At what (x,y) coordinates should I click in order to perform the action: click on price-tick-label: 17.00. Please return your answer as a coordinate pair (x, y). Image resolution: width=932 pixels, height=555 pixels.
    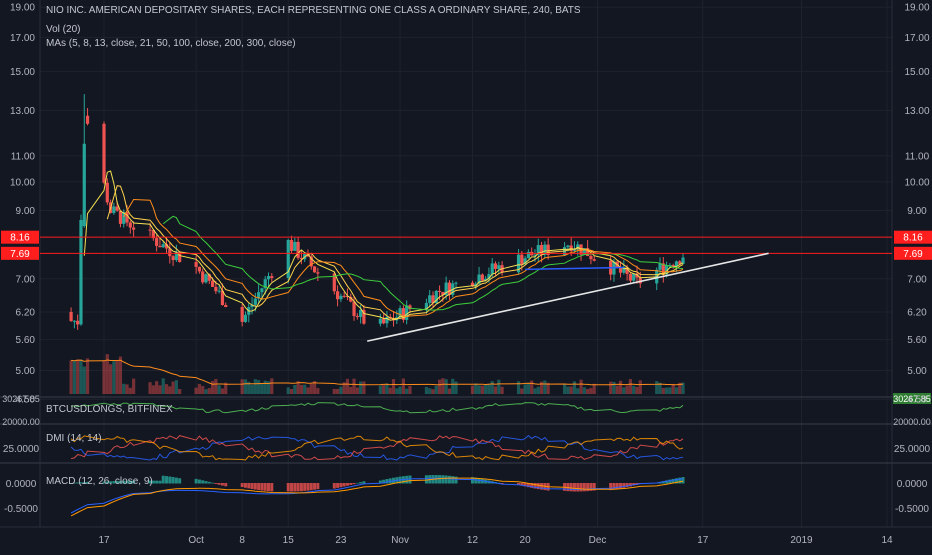
    Looking at the image, I should click on (22, 38).